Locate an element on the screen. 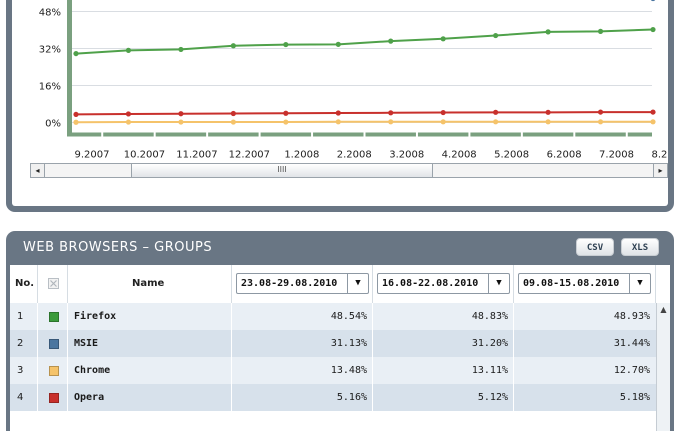  export-csv-button: CSV is located at coordinates (595, 247).